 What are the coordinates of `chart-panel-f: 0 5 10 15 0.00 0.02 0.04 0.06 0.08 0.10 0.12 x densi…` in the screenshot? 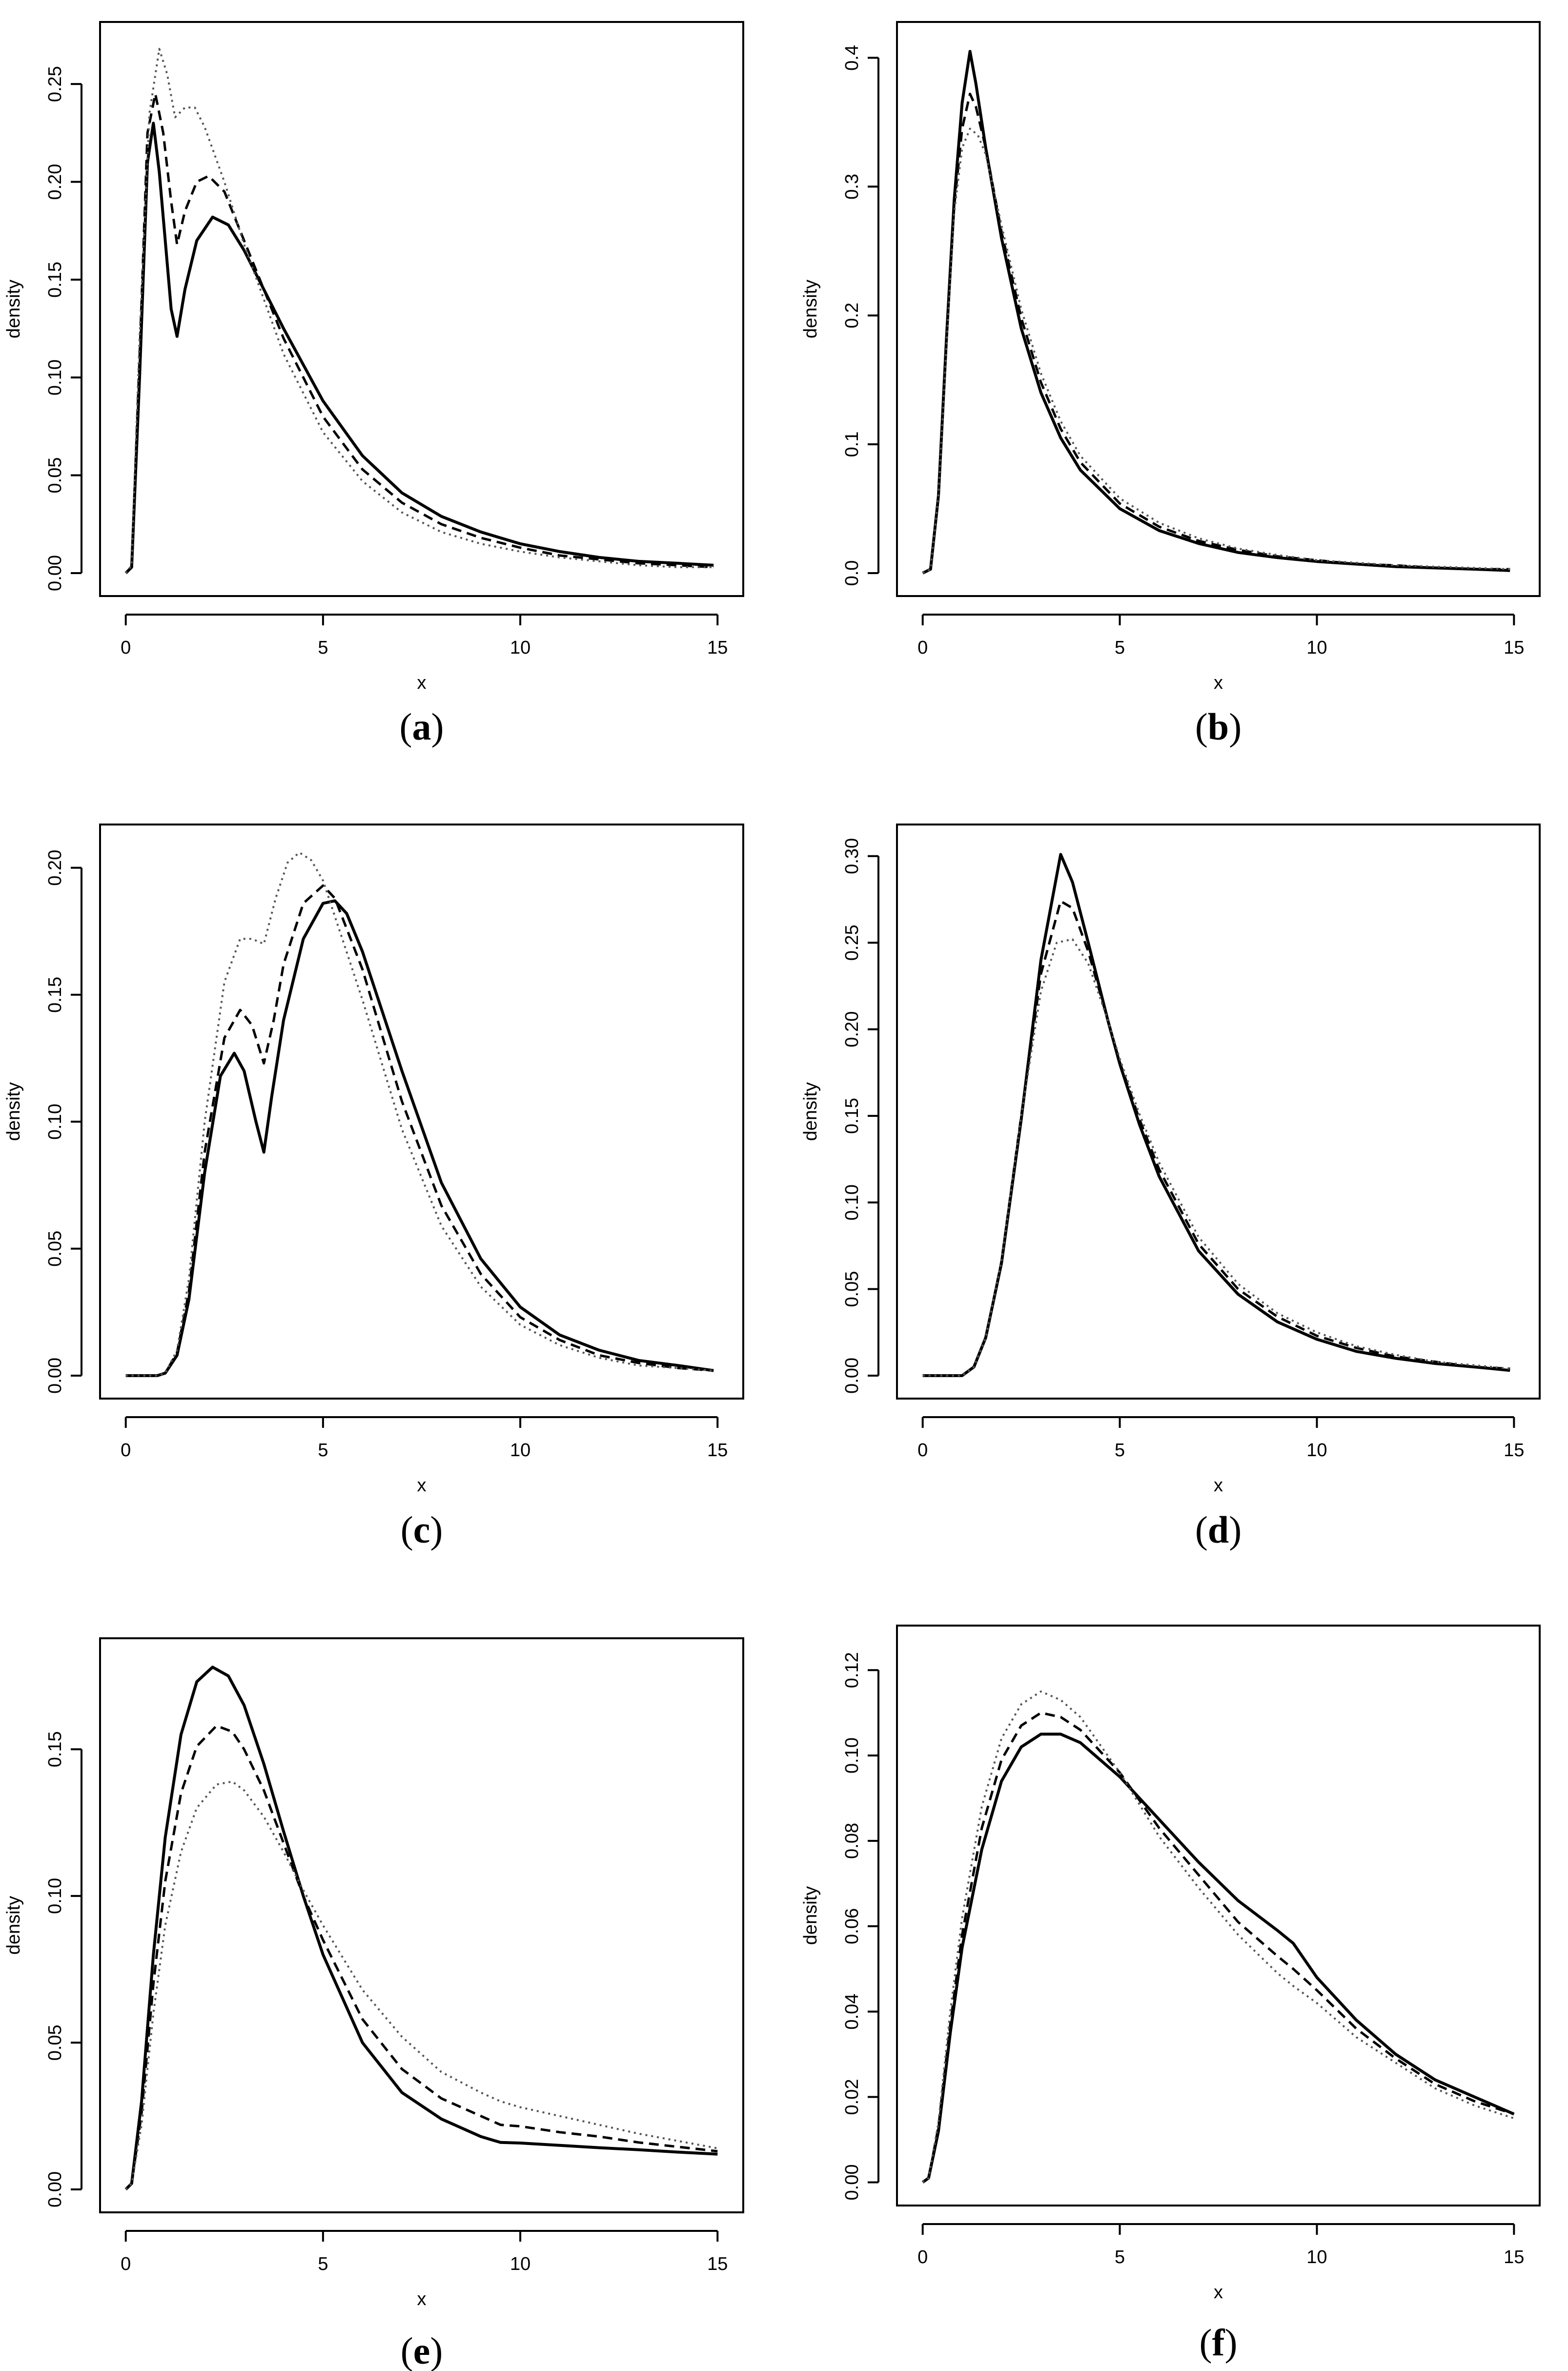 It's located at (1170, 1994).